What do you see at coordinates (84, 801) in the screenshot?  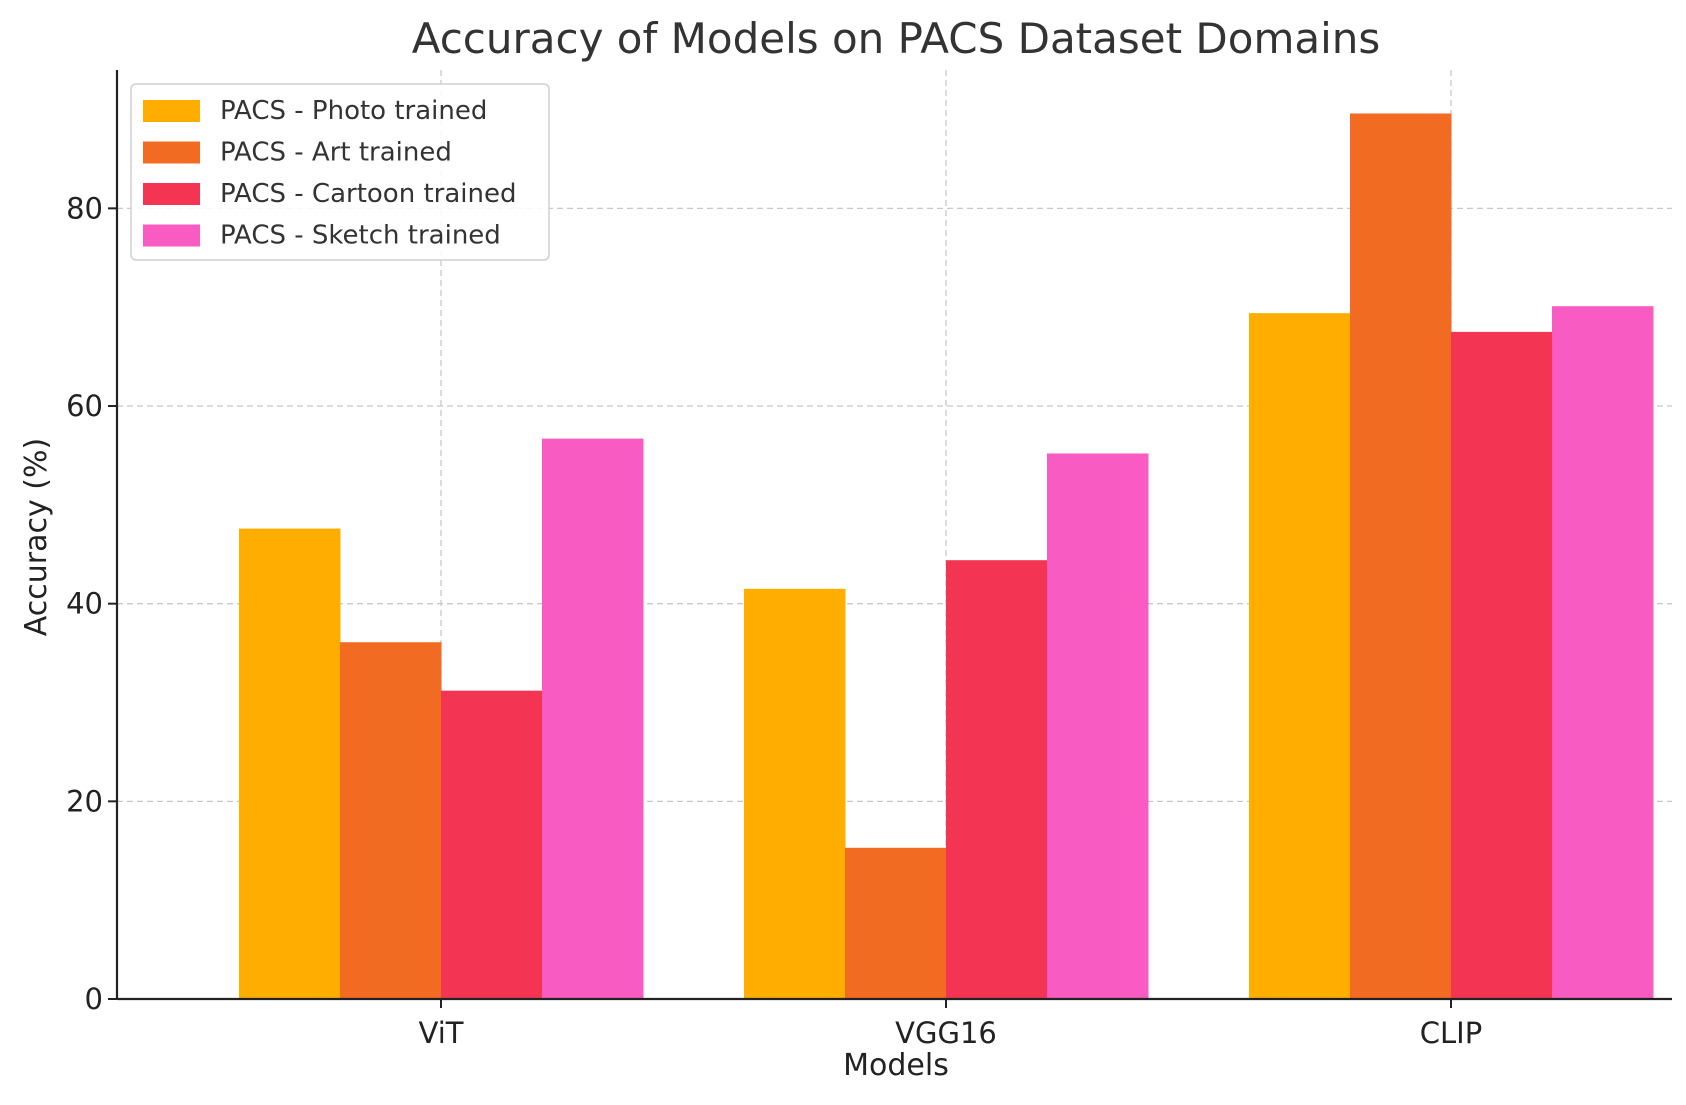 I see `y-tick-label: 20` at bounding box center [84, 801].